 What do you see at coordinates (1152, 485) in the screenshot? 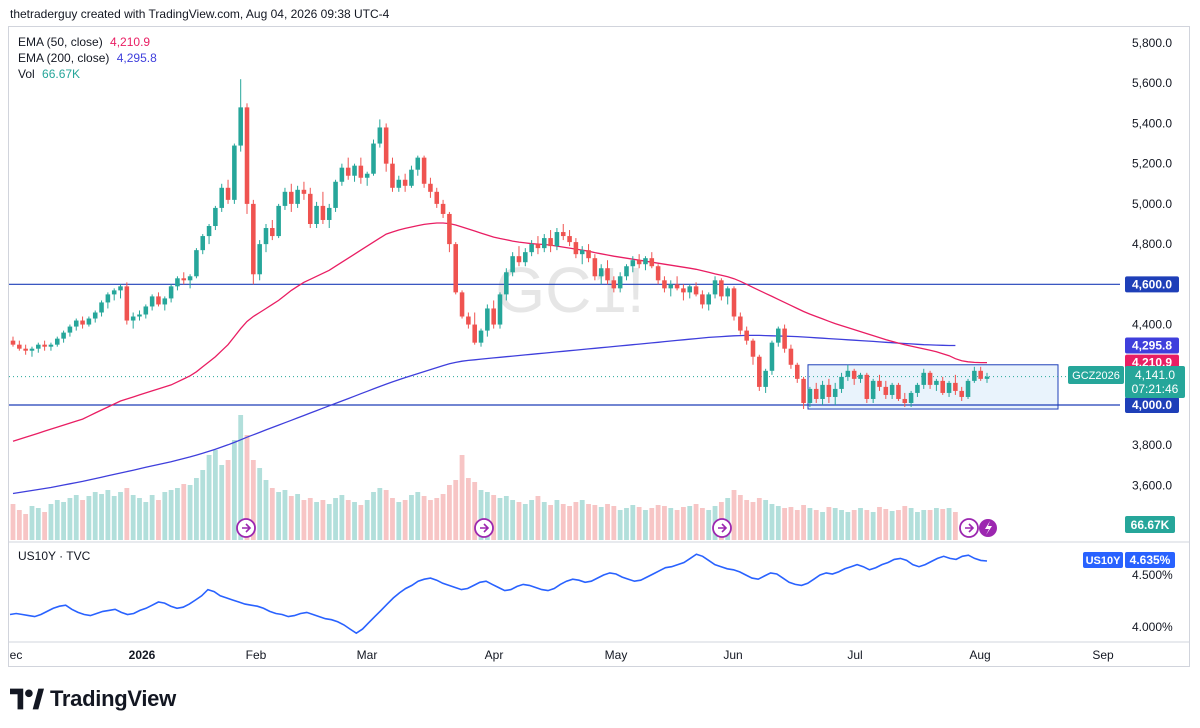
I see `price-axis-tick: 3,600.0` at bounding box center [1152, 485].